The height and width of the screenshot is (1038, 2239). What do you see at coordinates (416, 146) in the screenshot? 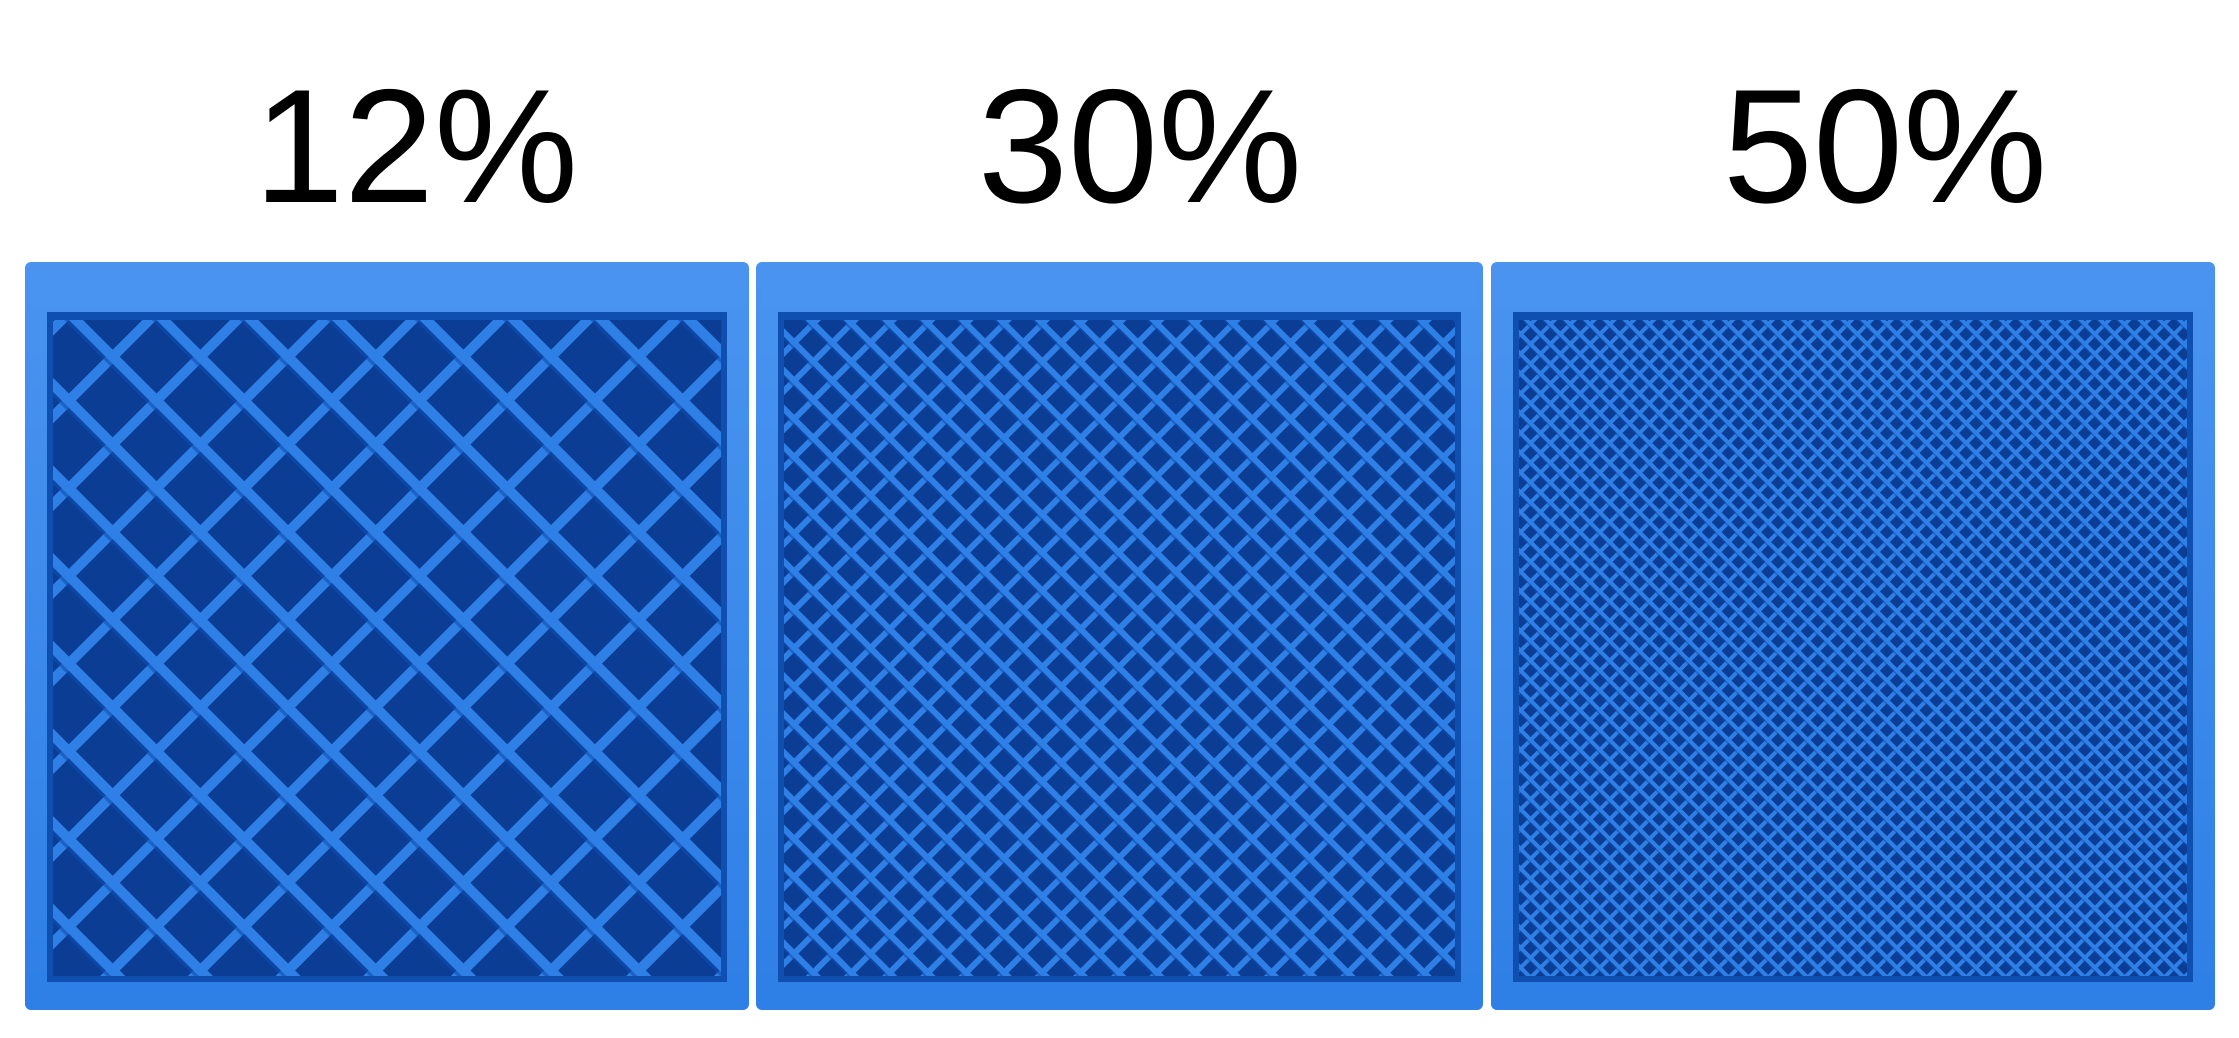
I see `infill-label-12: 12%` at bounding box center [416, 146].